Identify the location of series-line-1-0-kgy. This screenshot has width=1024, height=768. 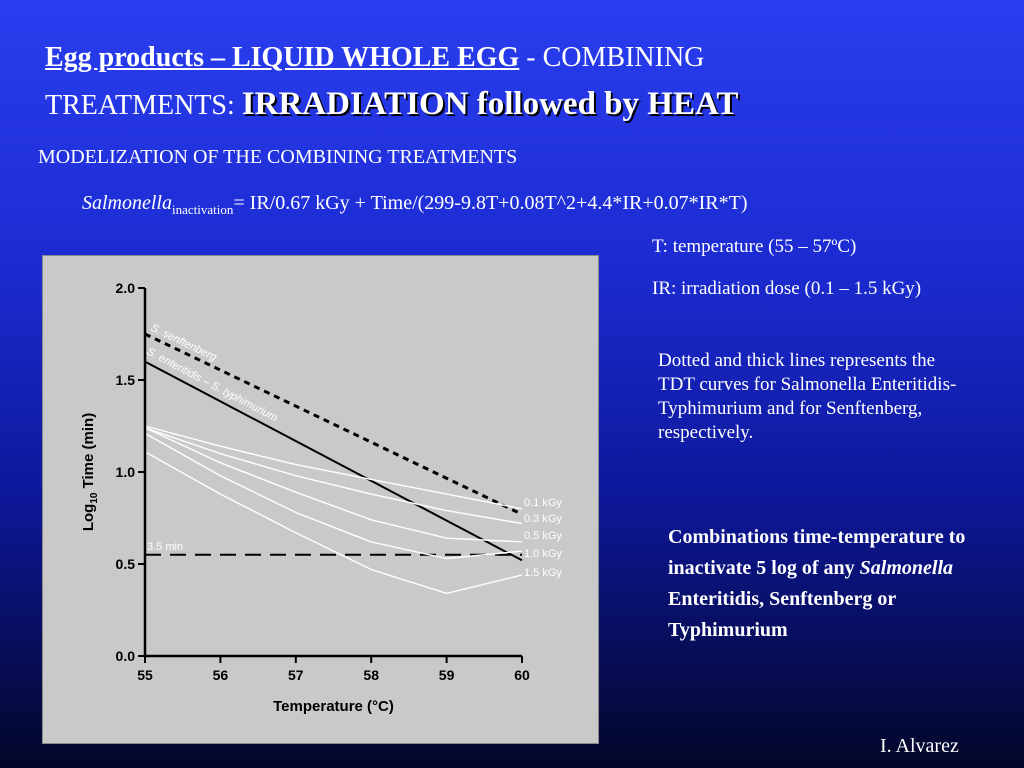
(333, 496).